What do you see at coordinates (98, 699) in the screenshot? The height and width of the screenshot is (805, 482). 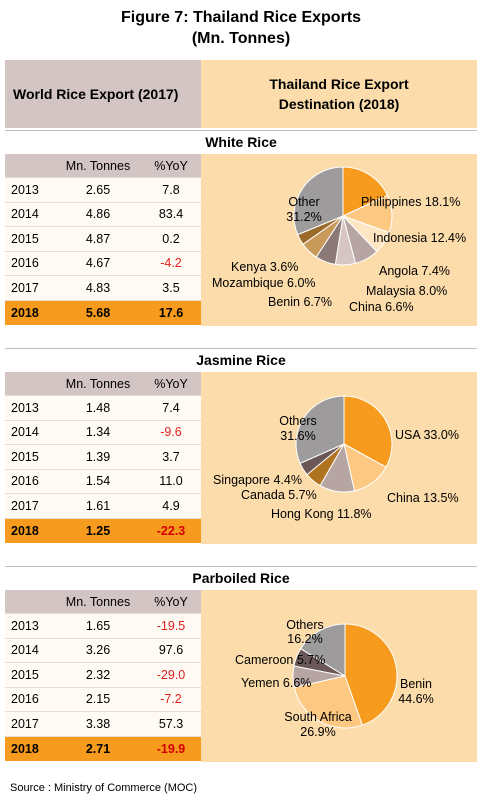 I see `mn-tonnes-cell: 2.15` at bounding box center [98, 699].